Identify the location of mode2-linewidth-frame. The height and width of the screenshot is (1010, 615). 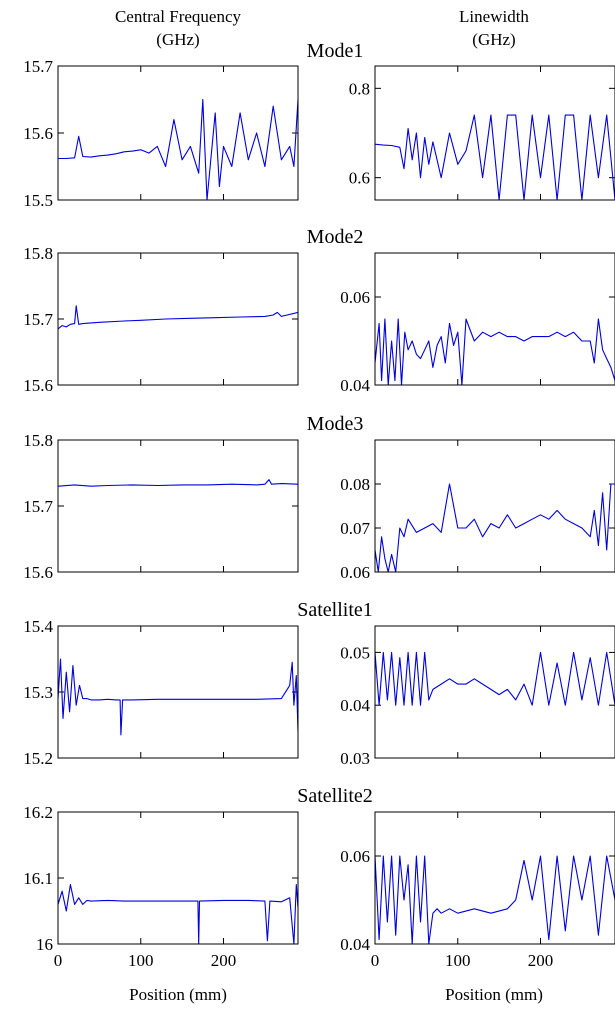
(494, 319).